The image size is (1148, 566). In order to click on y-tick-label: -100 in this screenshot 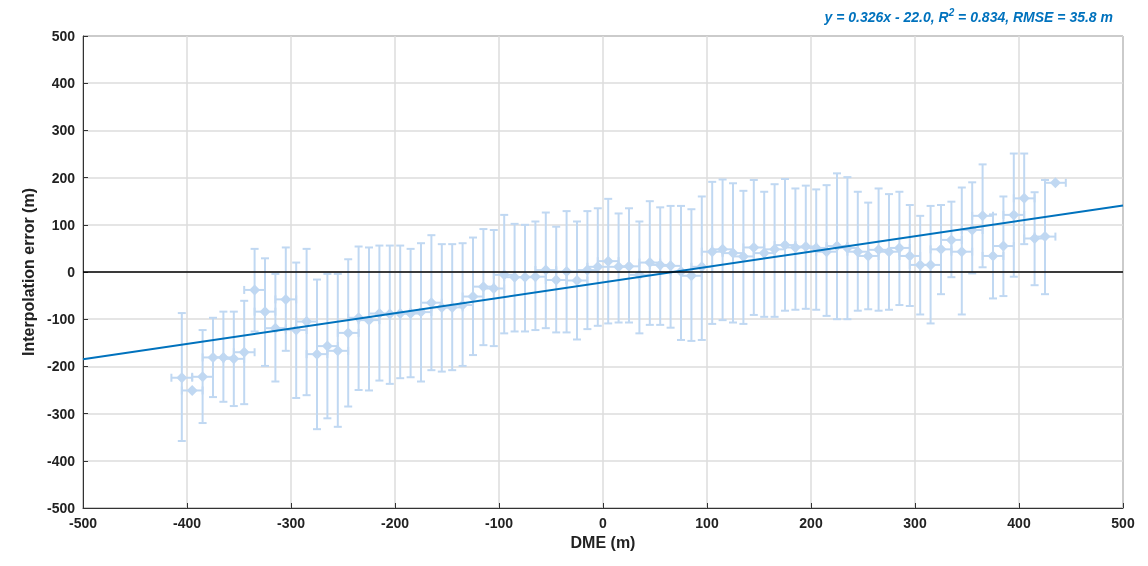, I will do `click(61, 319)`.